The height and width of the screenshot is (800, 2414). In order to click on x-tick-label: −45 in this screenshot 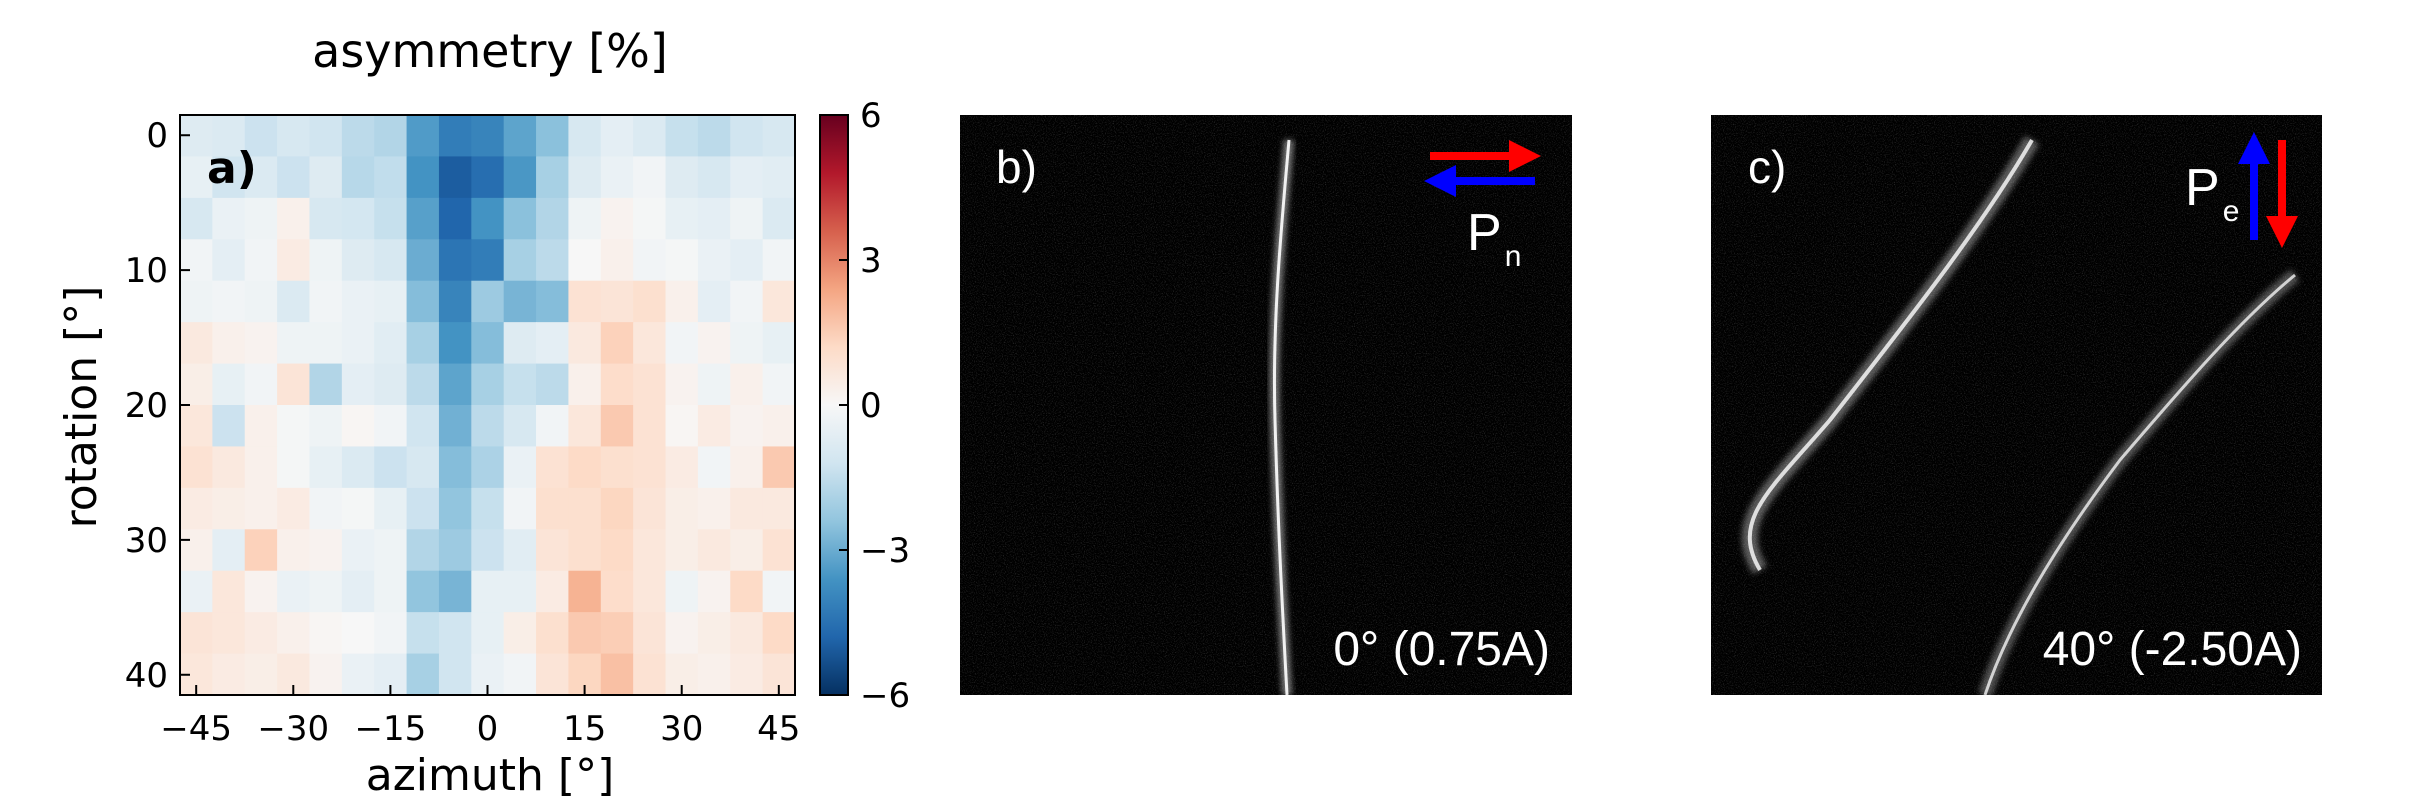, I will do `click(196, 729)`.